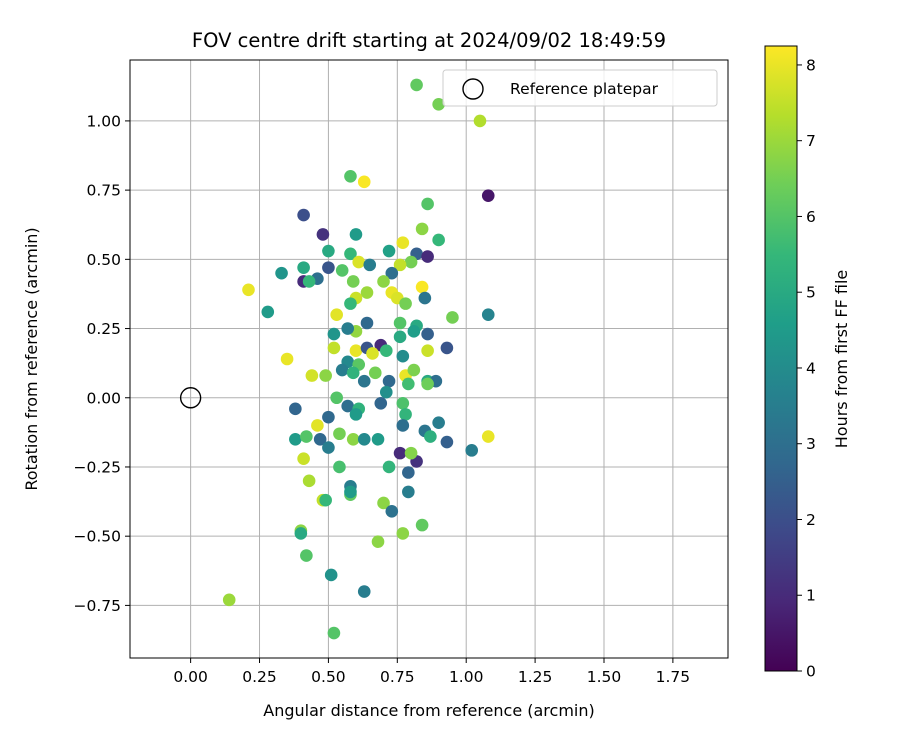 The height and width of the screenshot is (750, 900). Describe the element at coordinates (811, 444) in the screenshot. I see `colorbar-tick-label: 3` at that location.